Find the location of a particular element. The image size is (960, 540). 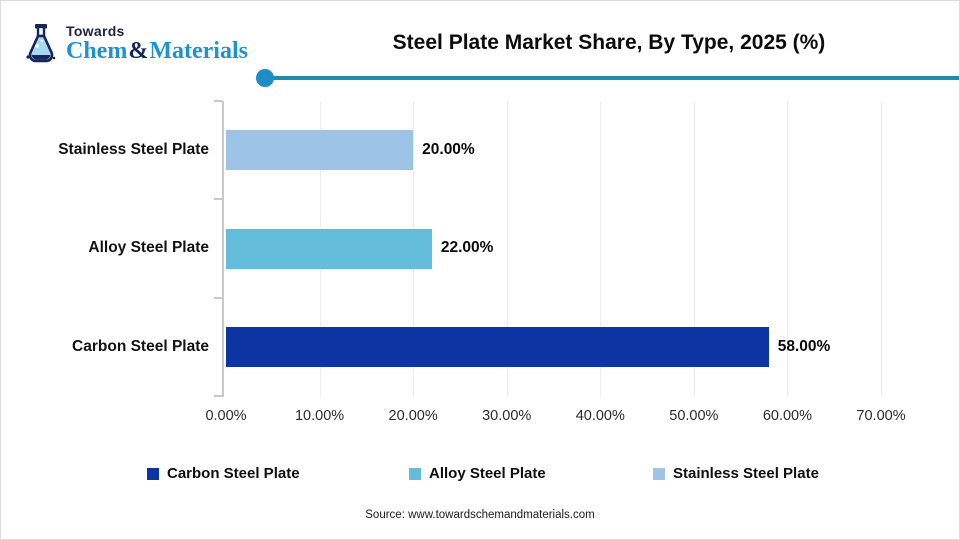

bar-stainless-steel-plate is located at coordinates (320, 150).